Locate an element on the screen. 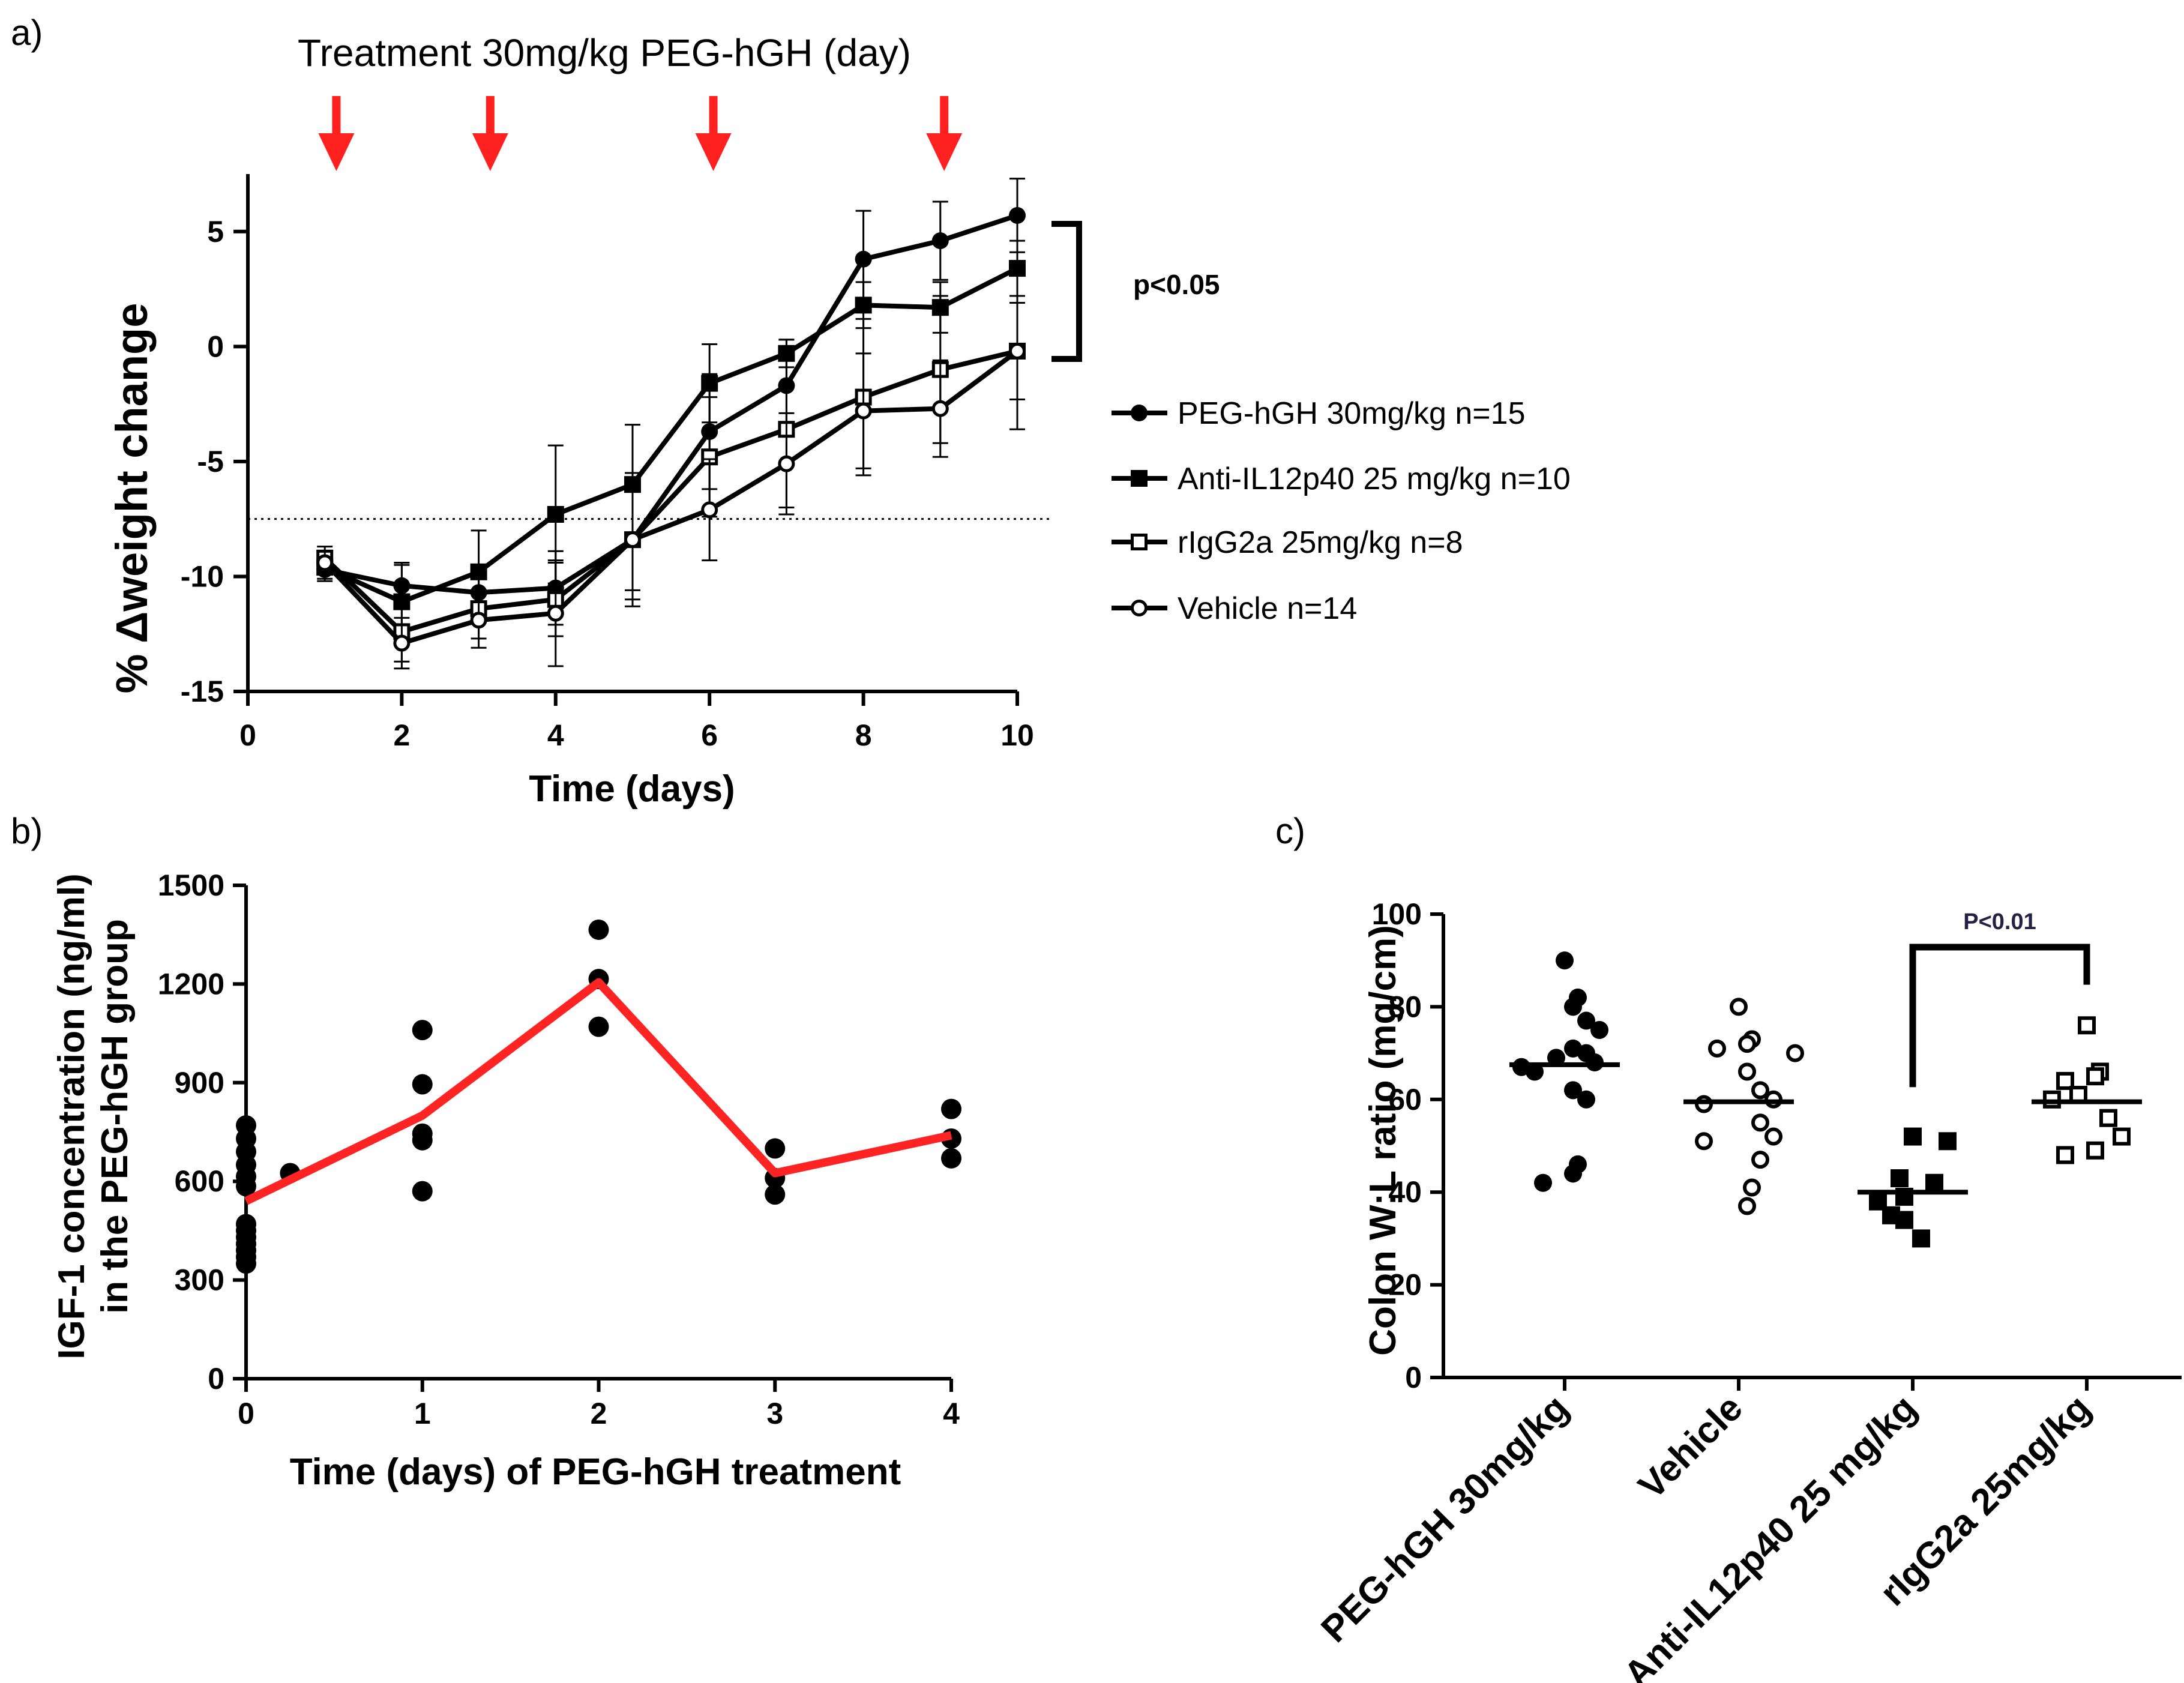 The height and width of the screenshot is (1683, 2184). category-label: Anti-IL12p40 25 mg/kg is located at coordinates (1770, 1535).